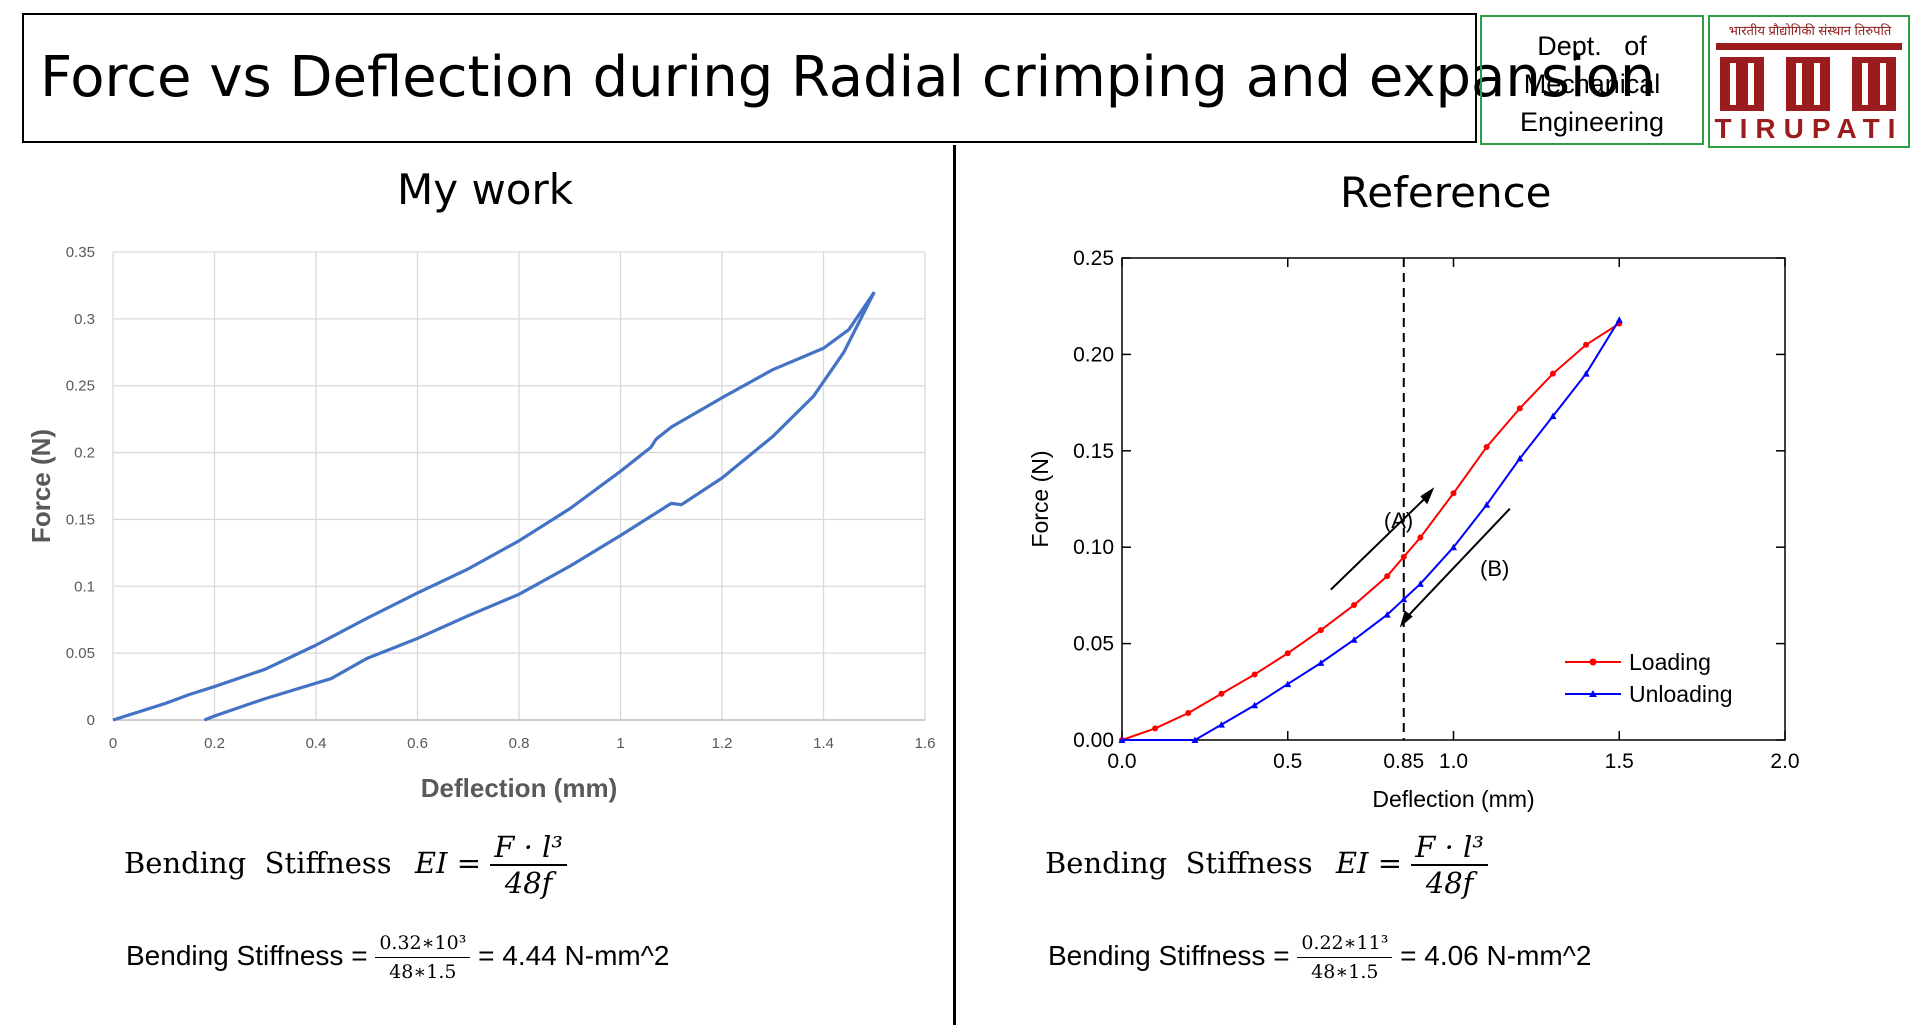 Image resolution: width=1913 pixels, height=1025 pixels. Describe the element at coordinates (570, 955) in the screenshot. I see `calc-result: = 4.44 N-mm^2` at that location.